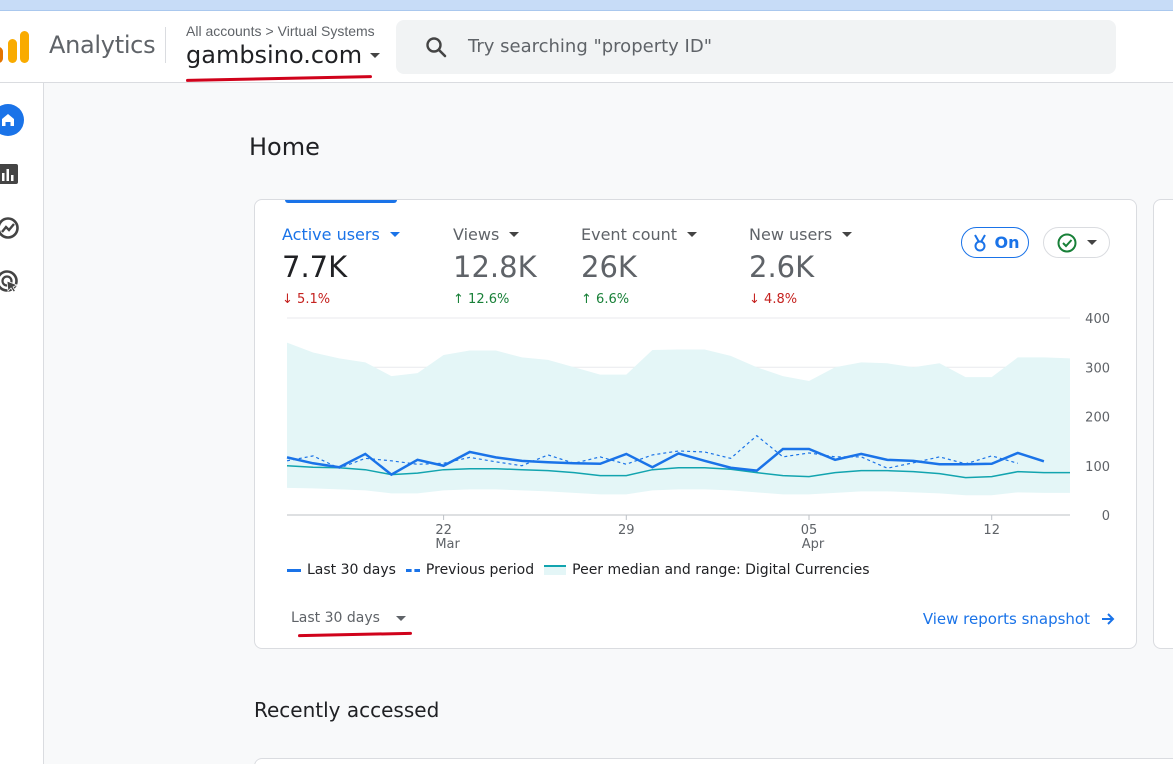  Describe the element at coordinates (626, 530) in the screenshot. I see `x-tick-label: 29` at that location.